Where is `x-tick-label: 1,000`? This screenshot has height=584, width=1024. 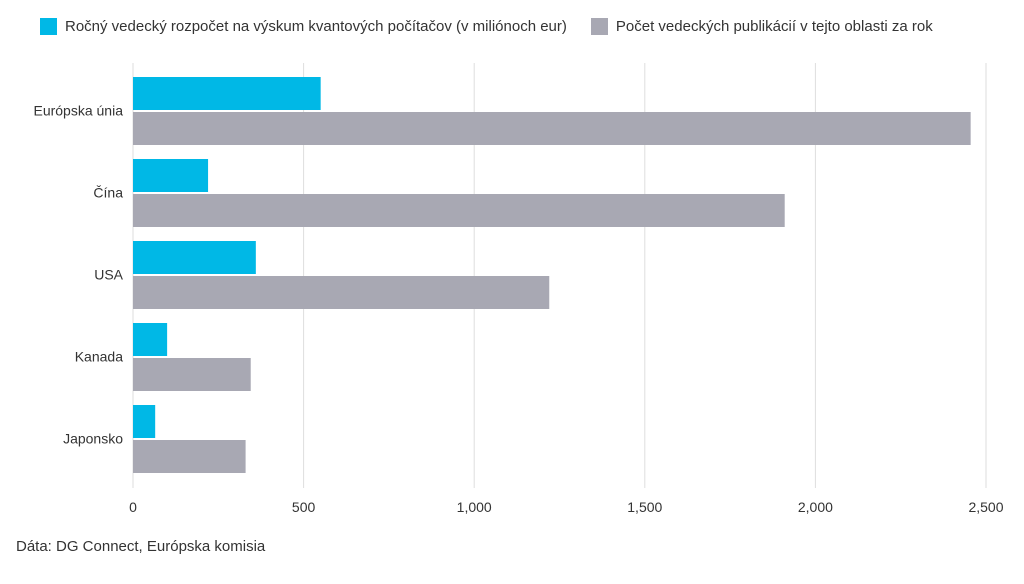
x-tick-label: 1,000 is located at coordinates (474, 507).